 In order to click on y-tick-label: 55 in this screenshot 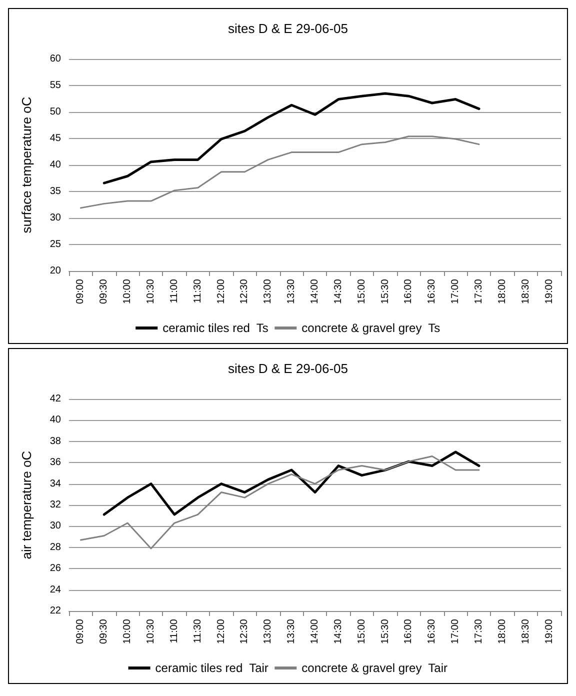, I will do `click(56, 85)`.